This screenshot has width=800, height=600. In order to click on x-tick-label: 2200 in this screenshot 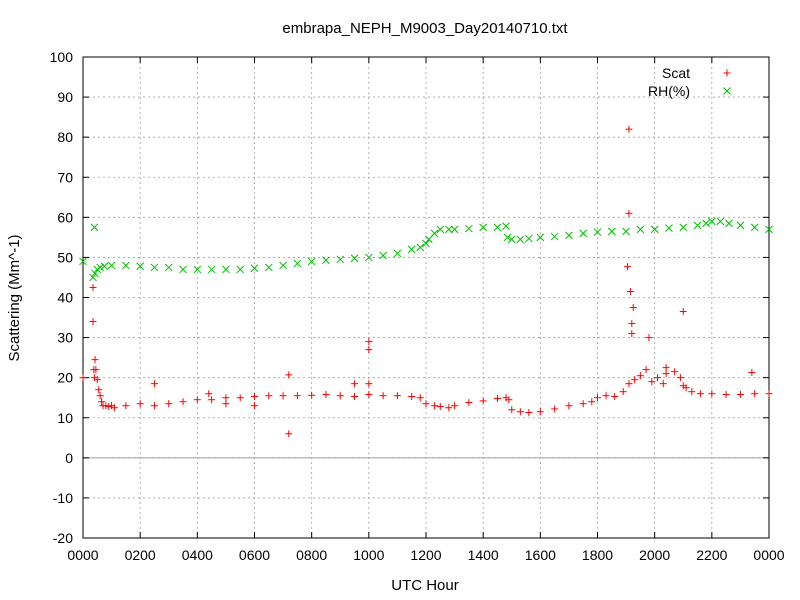, I will do `click(711, 555)`.